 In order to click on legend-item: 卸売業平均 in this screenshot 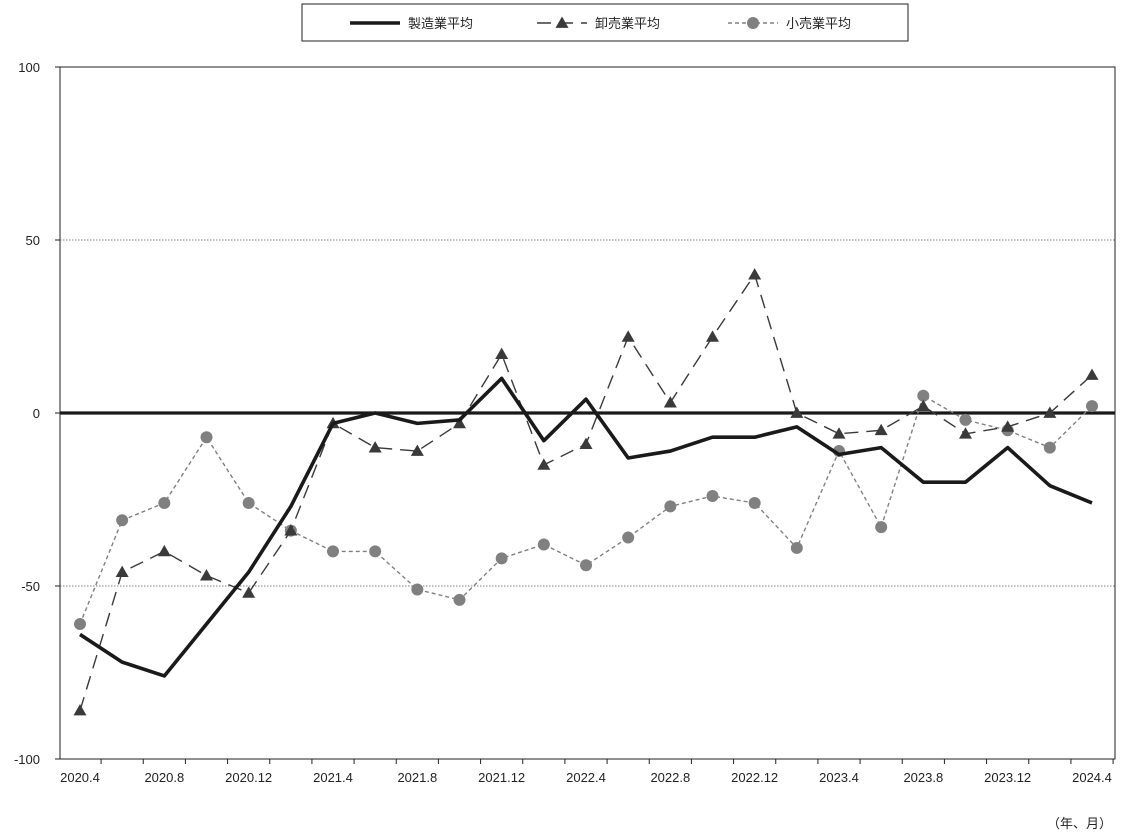, I will do `click(598, 24)`.